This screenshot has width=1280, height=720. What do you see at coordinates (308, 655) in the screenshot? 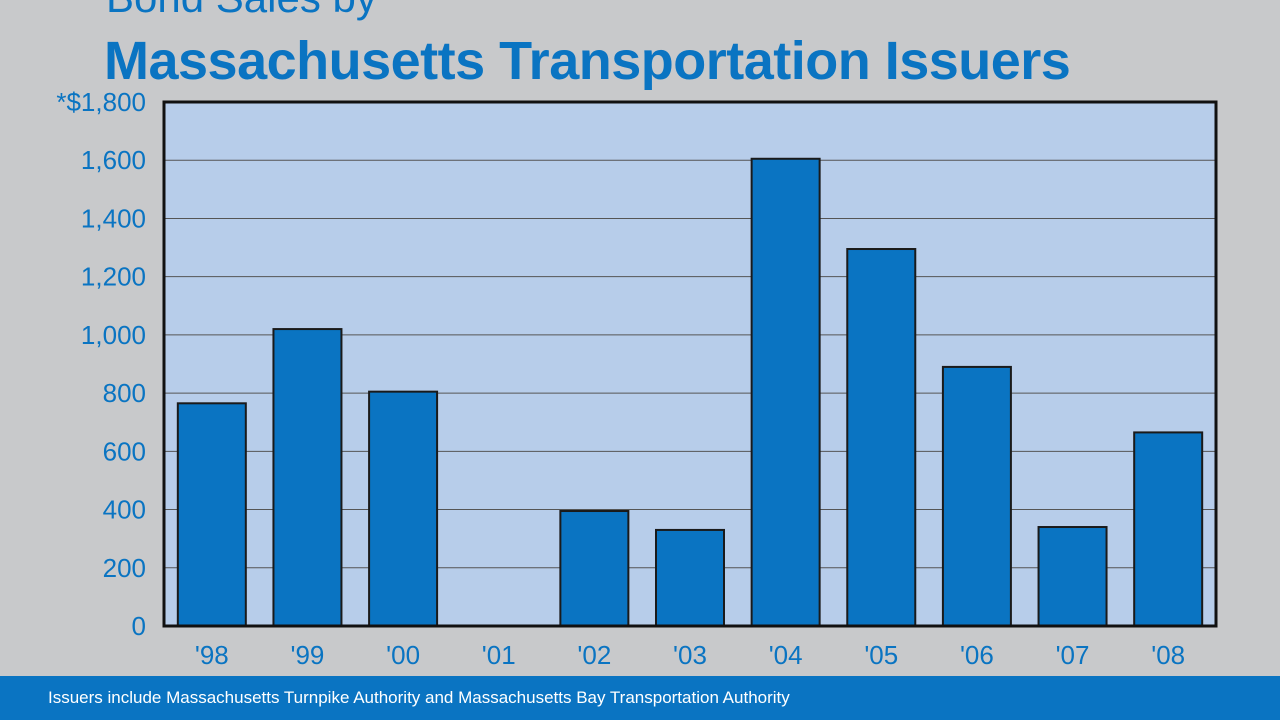
I see `x-tick-label: '99` at bounding box center [308, 655].